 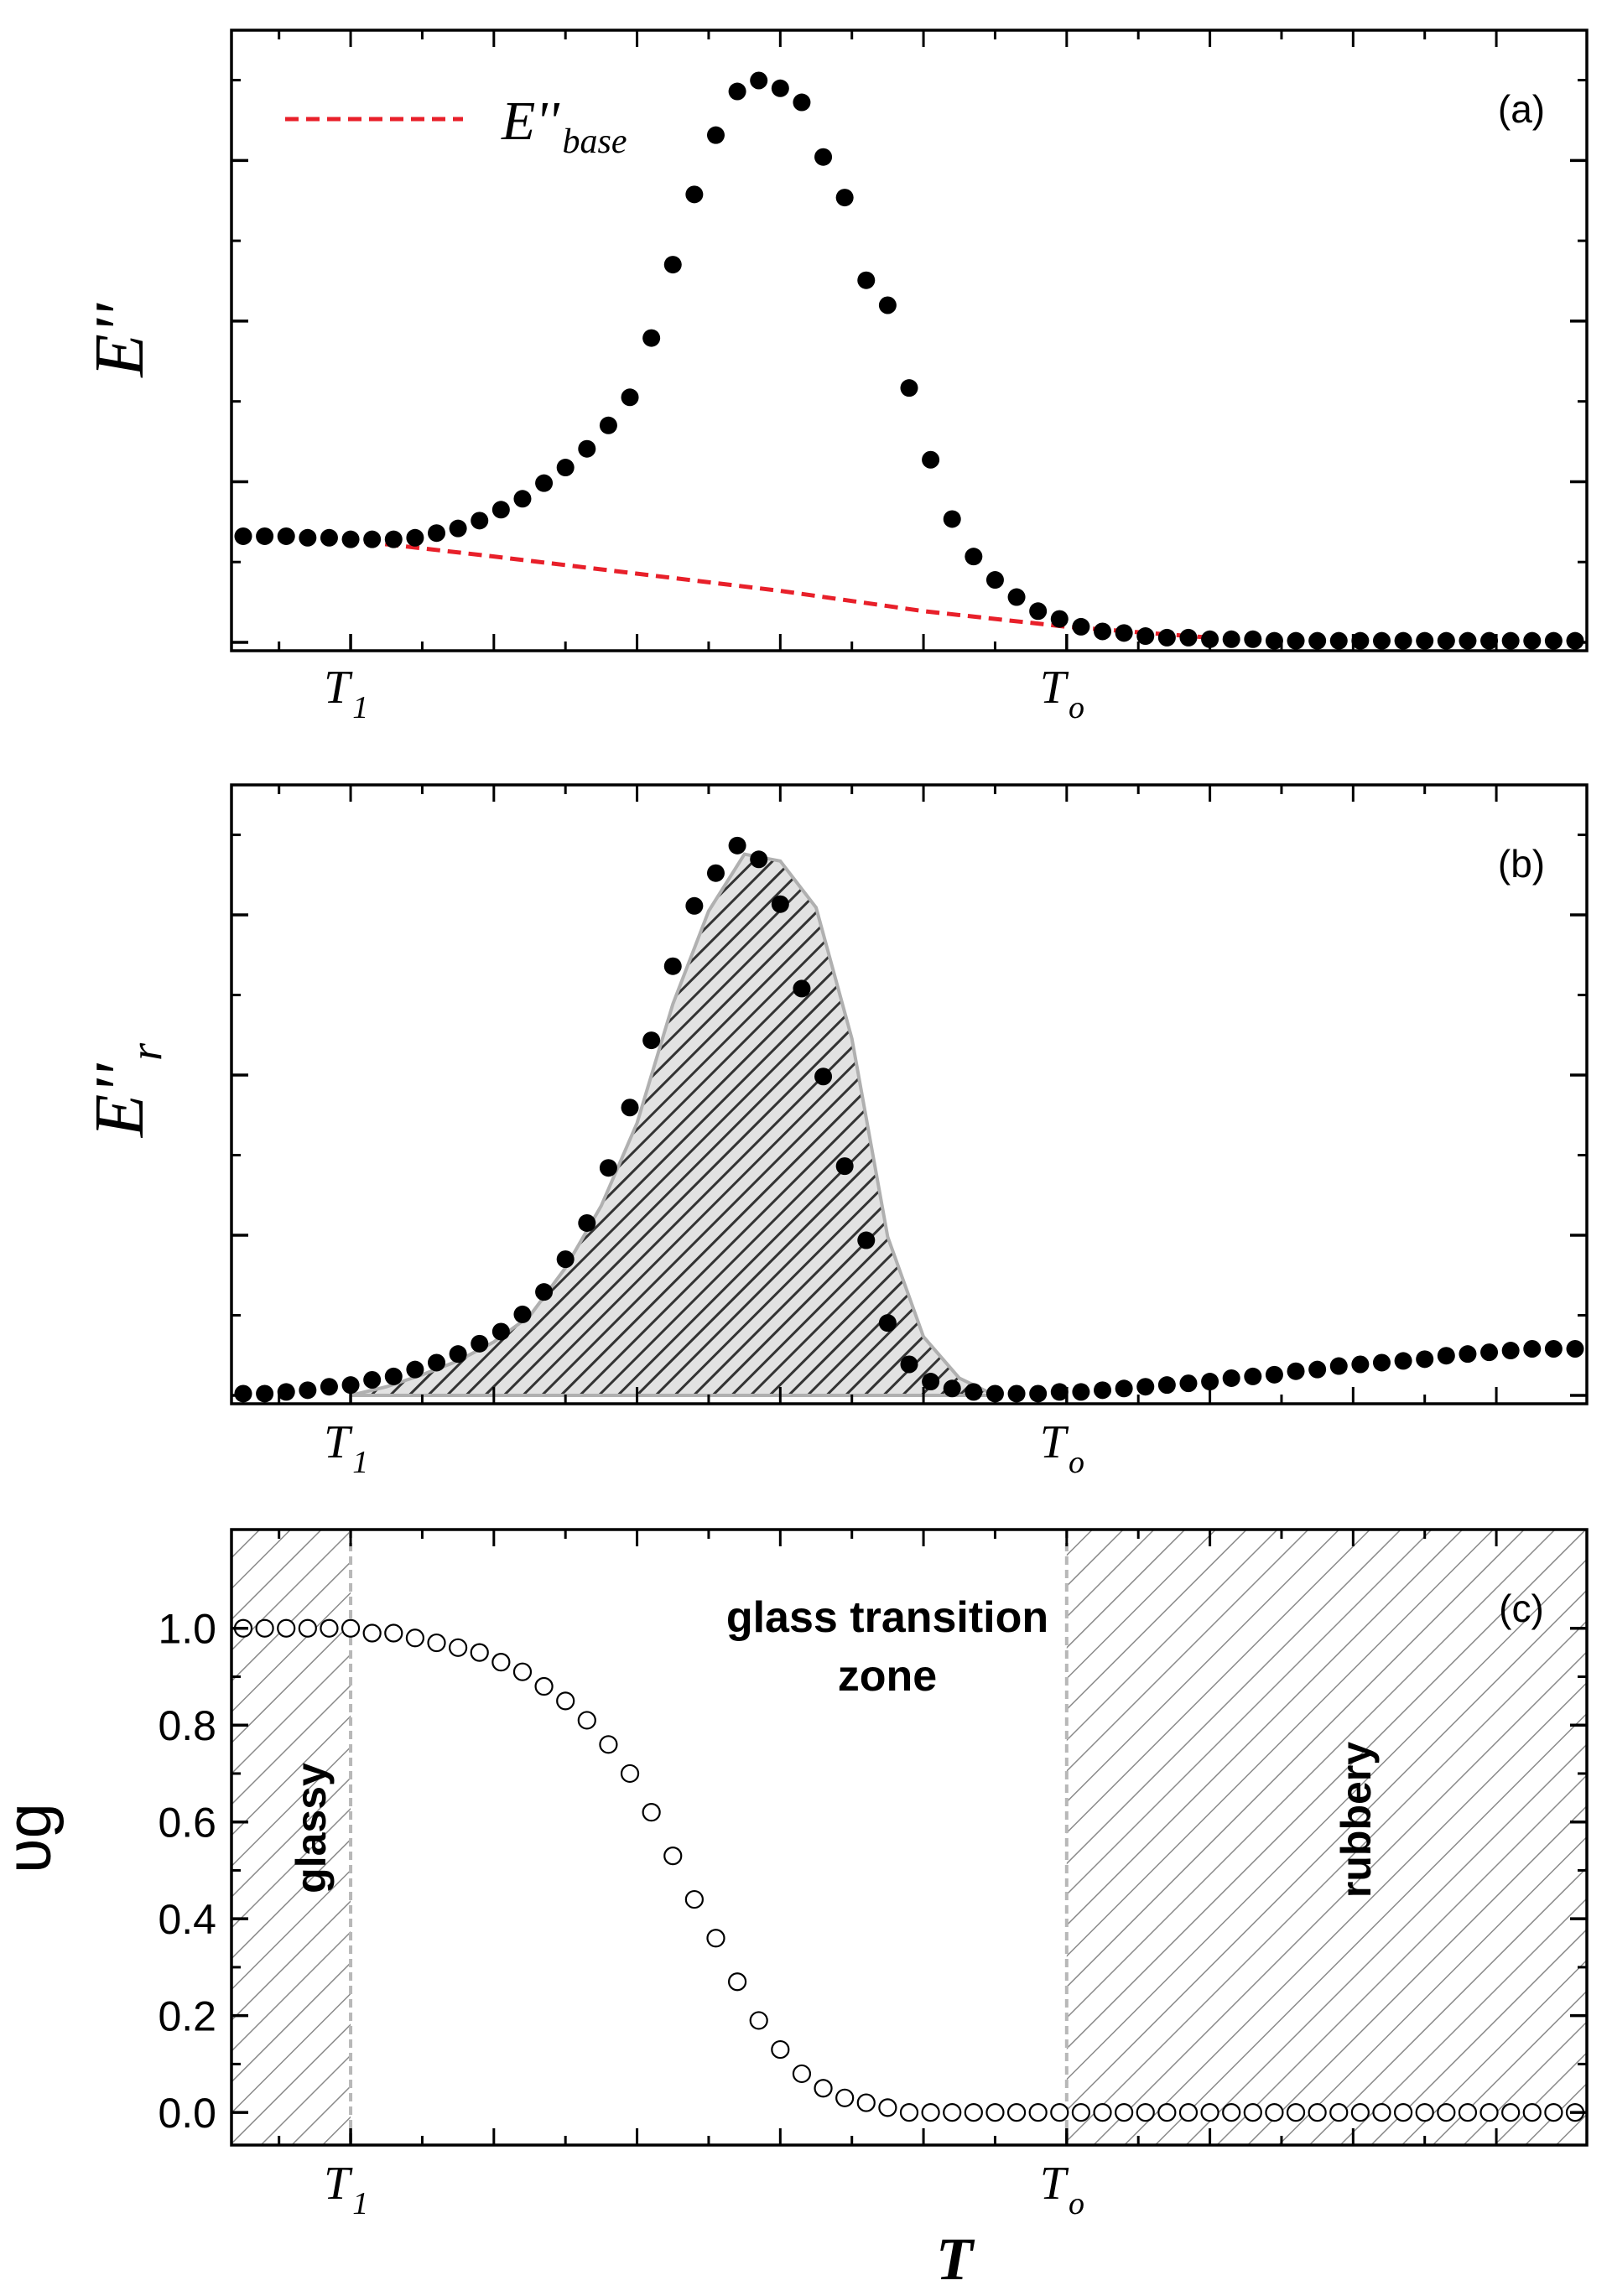 What do you see at coordinates (187, 1823) in the screenshot?
I see `y-tick-label: 0.6` at bounding box center [187, 1823].